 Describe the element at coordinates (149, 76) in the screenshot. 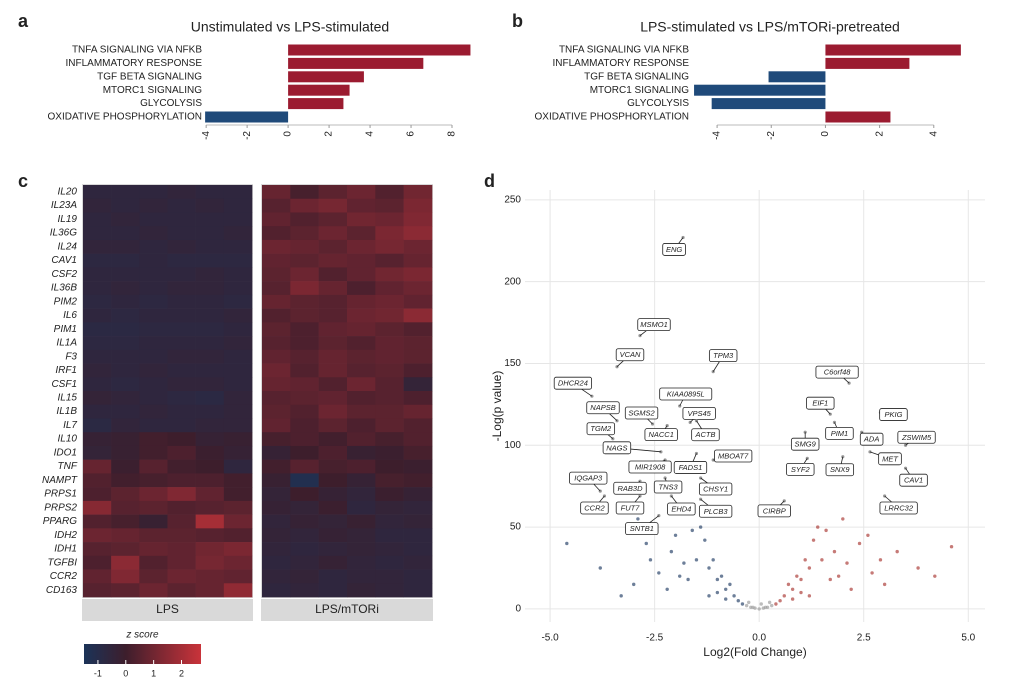

I see `category-label: TGF BETA SIGNALING` at that location.